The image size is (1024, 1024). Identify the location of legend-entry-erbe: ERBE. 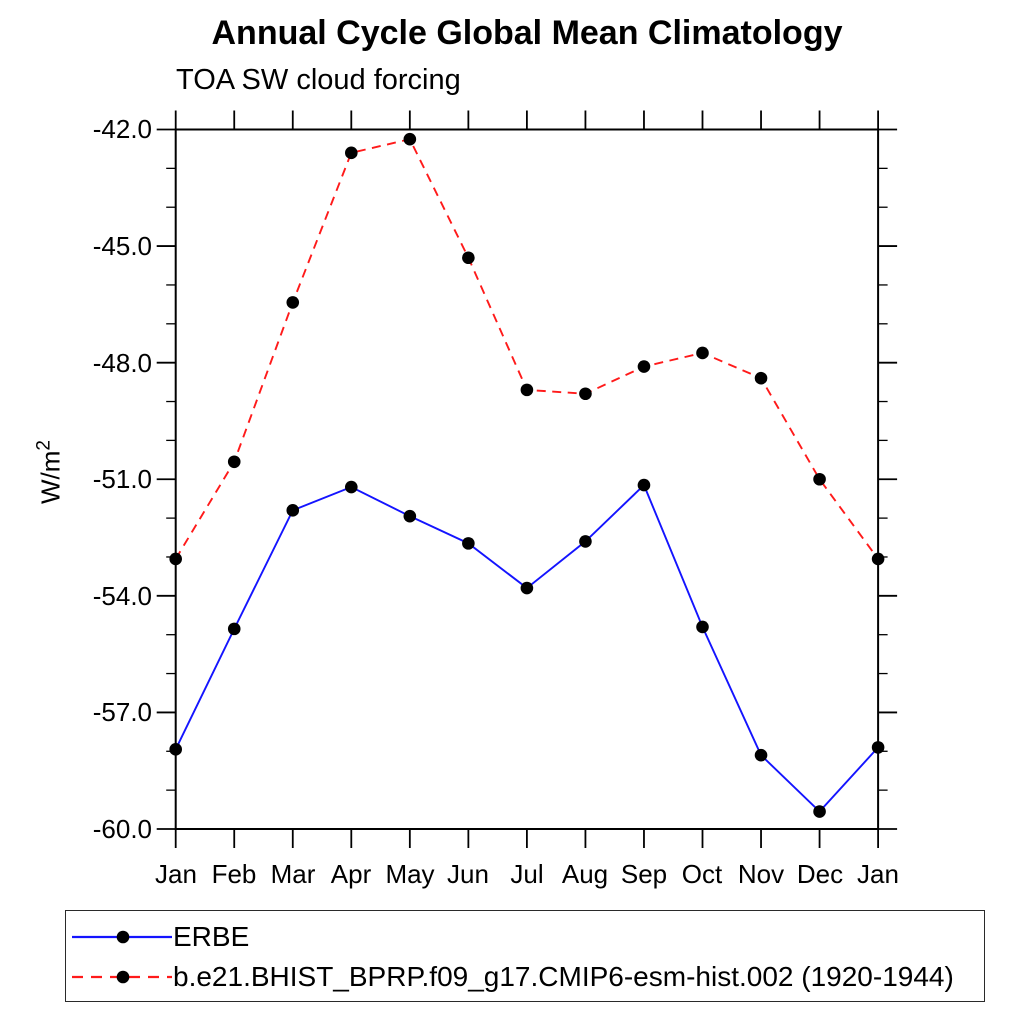
(157, 937).